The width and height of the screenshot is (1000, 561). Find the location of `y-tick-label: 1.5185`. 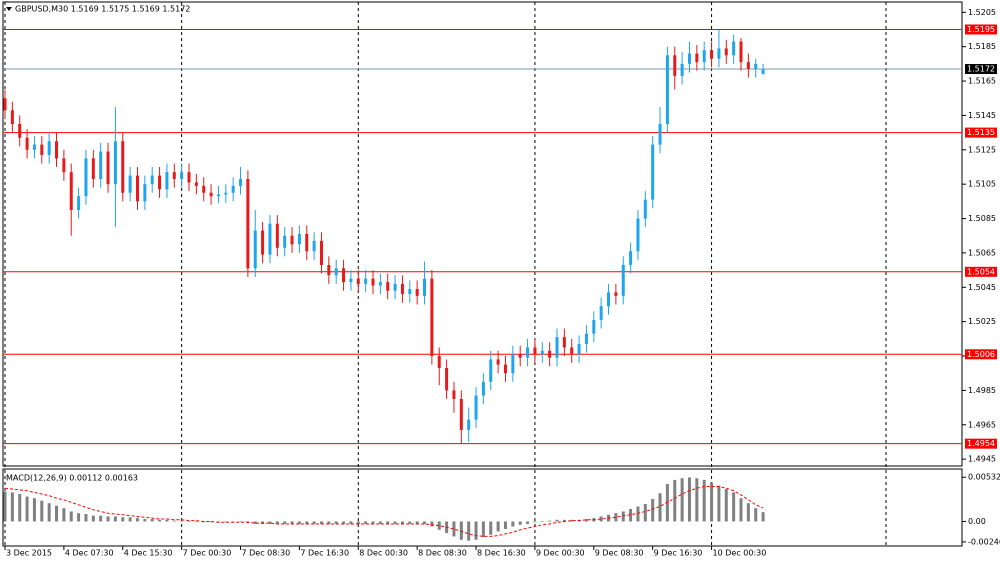

y-tick-label: 1.5185 is located at coordinates (982, 46).